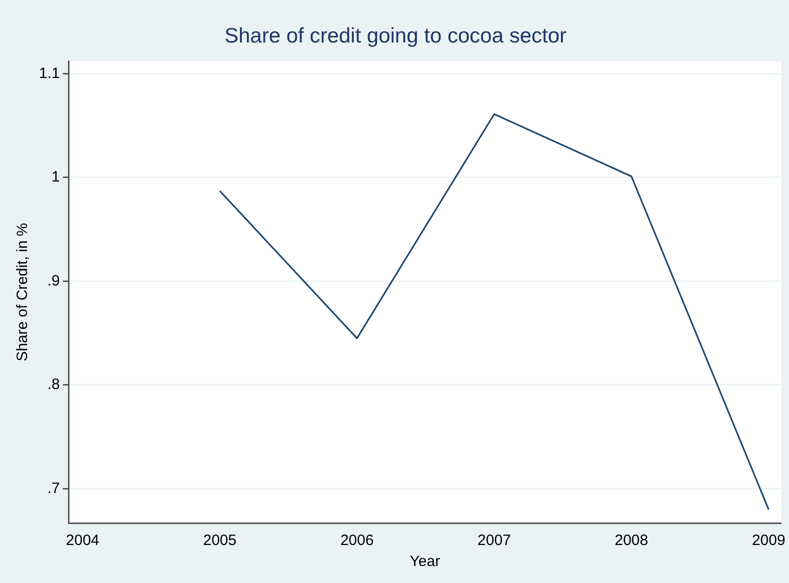 The image size is (789, 583). I want to click on x-tick-label: 2004, so click(83, 541).